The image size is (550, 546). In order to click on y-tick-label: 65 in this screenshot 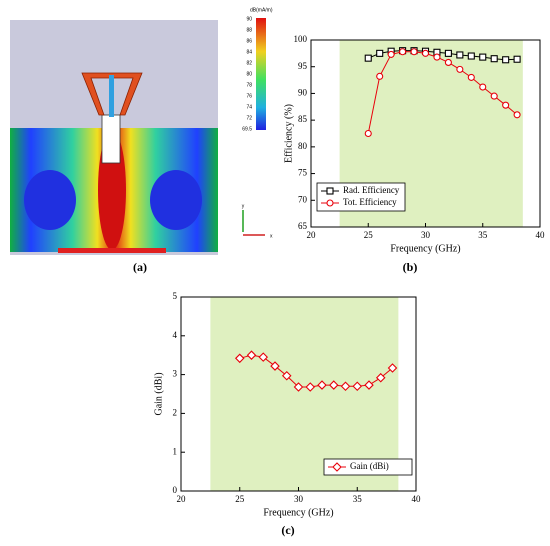, I will do `click(303, 226)`.